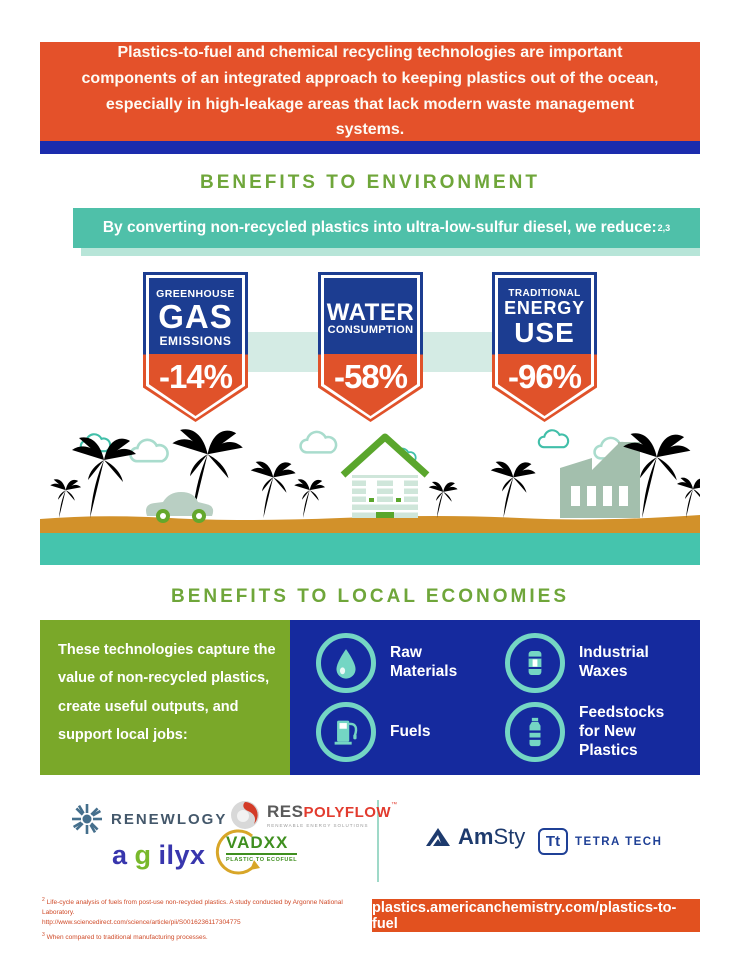 Image resolution: width=739 pixels, height=960 pixels. What do you see at coordinates (143, 855) in the screenshot?
I see `agilyx-wordmark: g` at bounding box center [143, 855].